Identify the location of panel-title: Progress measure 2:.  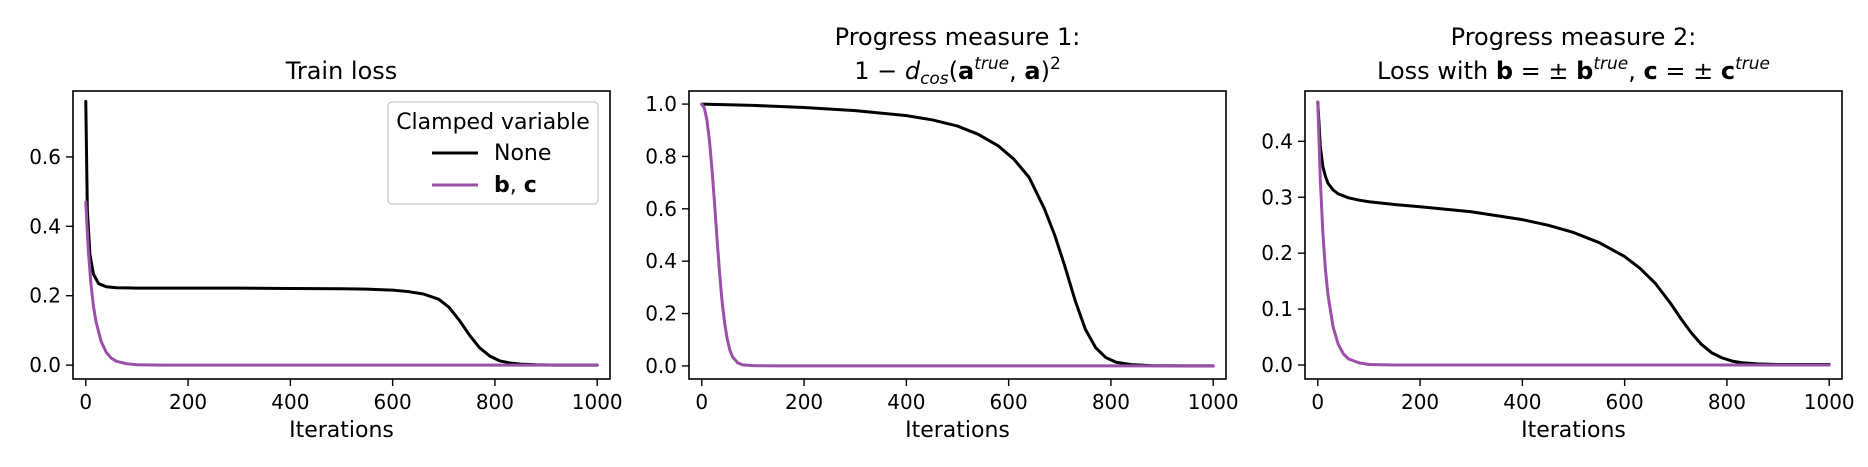
(1574, 37).